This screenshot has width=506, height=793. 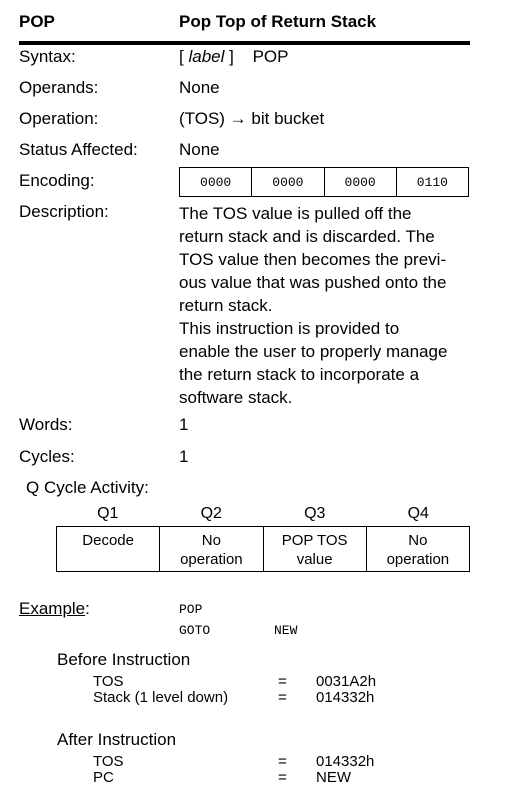 What do you see at coordinates (184, 424) in the screenshot?
I see `words-value: 1` at bounding box center [184, 424].